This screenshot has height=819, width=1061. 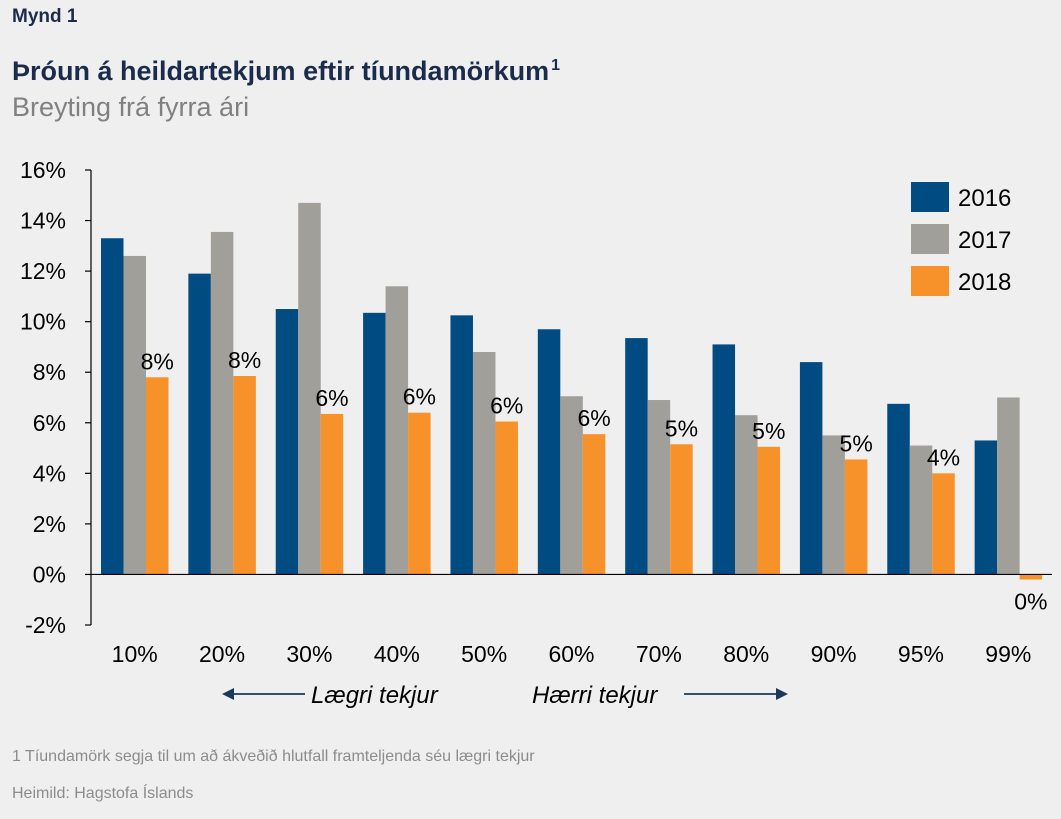 What do you see at coordinates (484, 463) in the screenshot?
I see `bar-2017-50pct` at bounding box center [484, 463].